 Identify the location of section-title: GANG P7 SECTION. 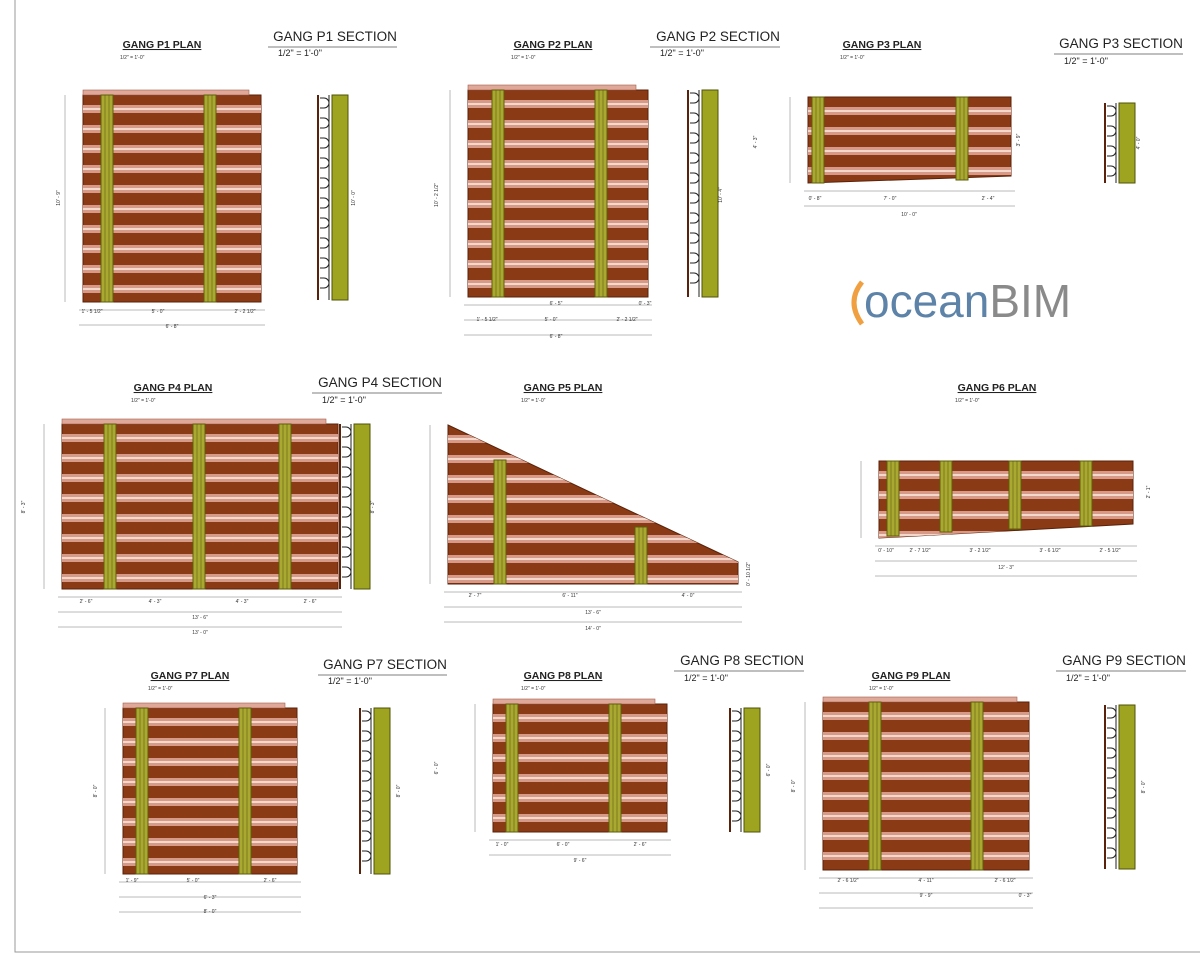
(385, 664).